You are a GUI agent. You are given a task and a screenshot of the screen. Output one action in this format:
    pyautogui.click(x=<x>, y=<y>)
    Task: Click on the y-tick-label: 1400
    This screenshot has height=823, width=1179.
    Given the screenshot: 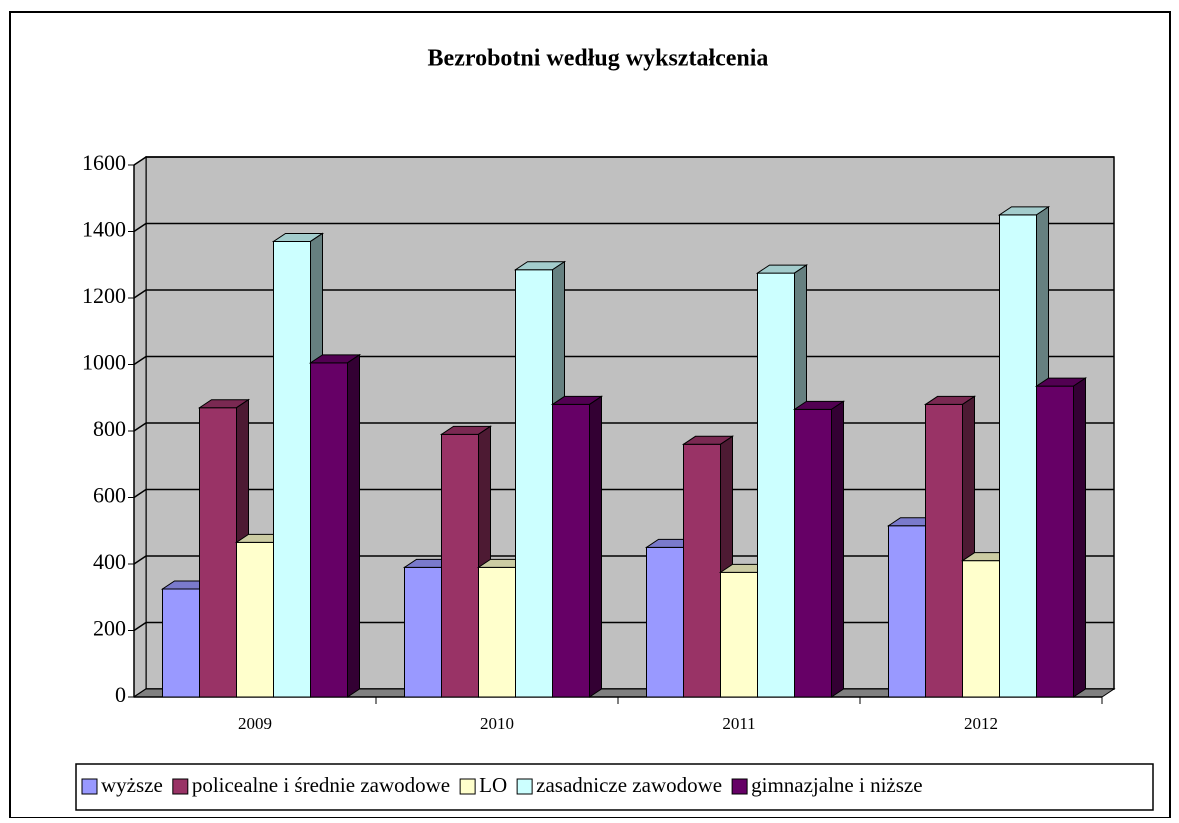 What is the action you would take?
    pyautogui.click(x=104, y=229)
    